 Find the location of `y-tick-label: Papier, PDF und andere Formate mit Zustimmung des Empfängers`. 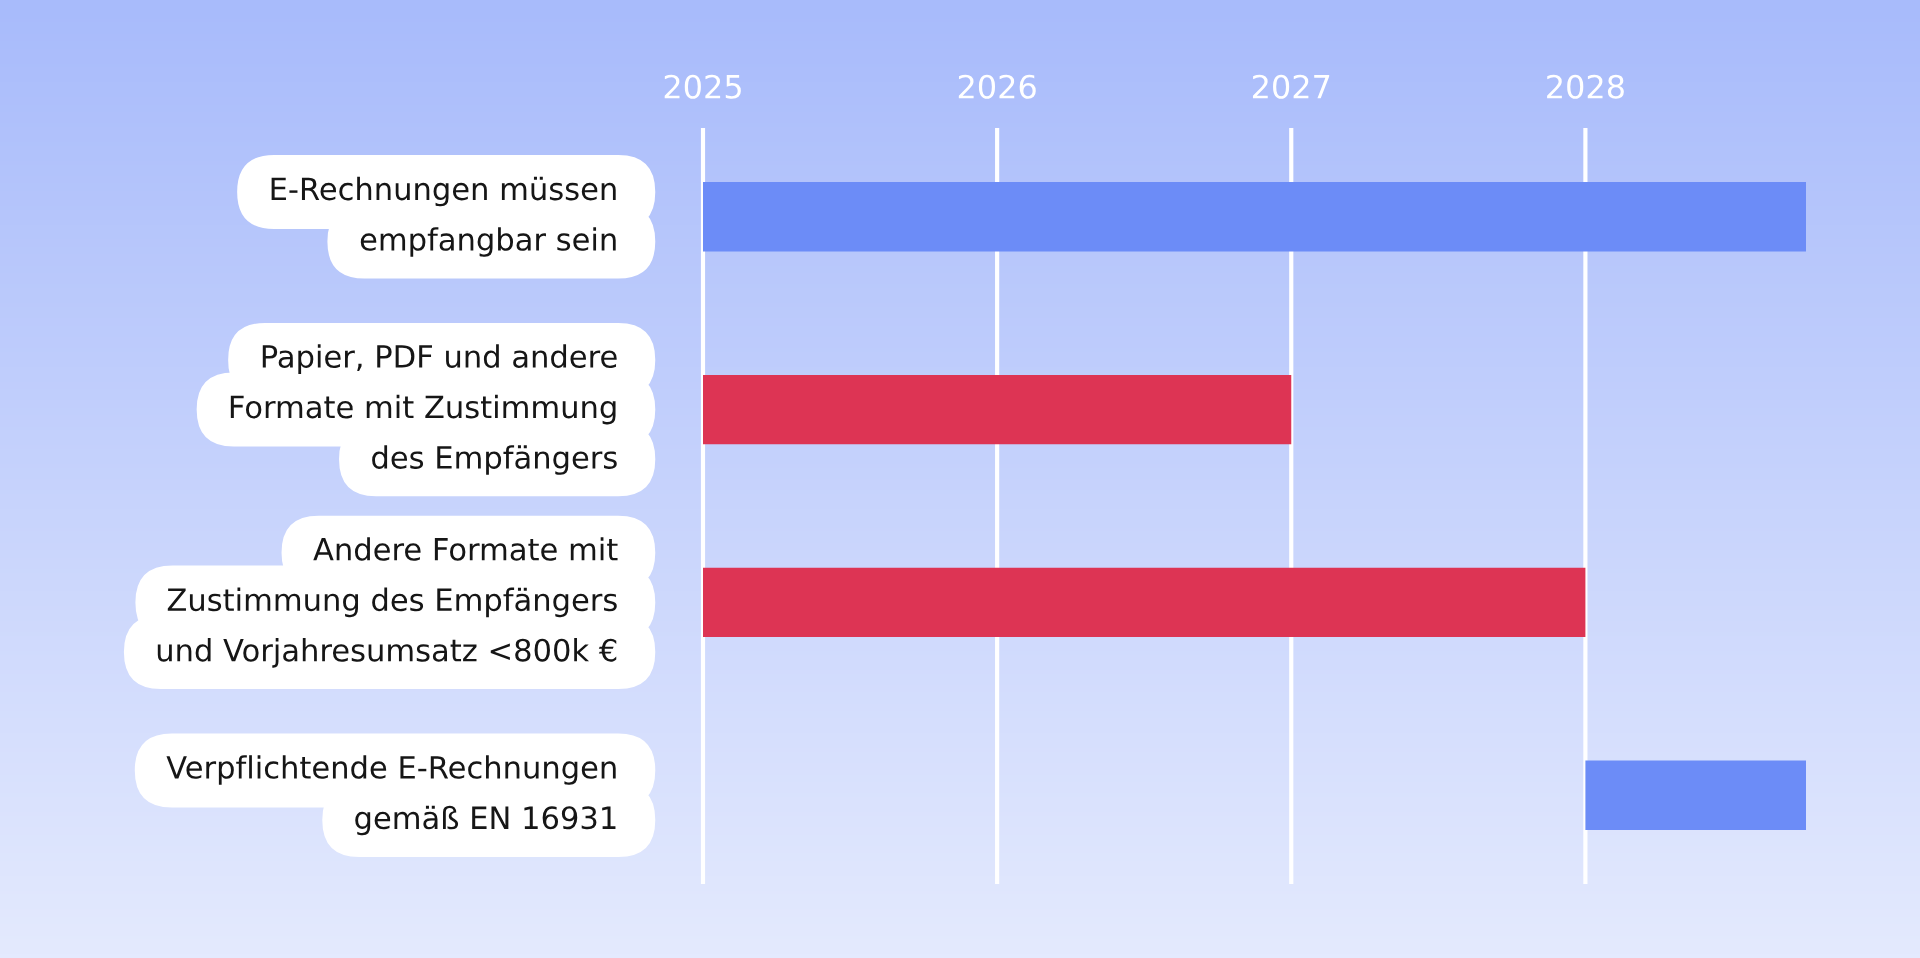

y-tick-label: Papier, PDF und andere Formate mit Zustimmung des Empfängers is located at coordinates (423, 409).